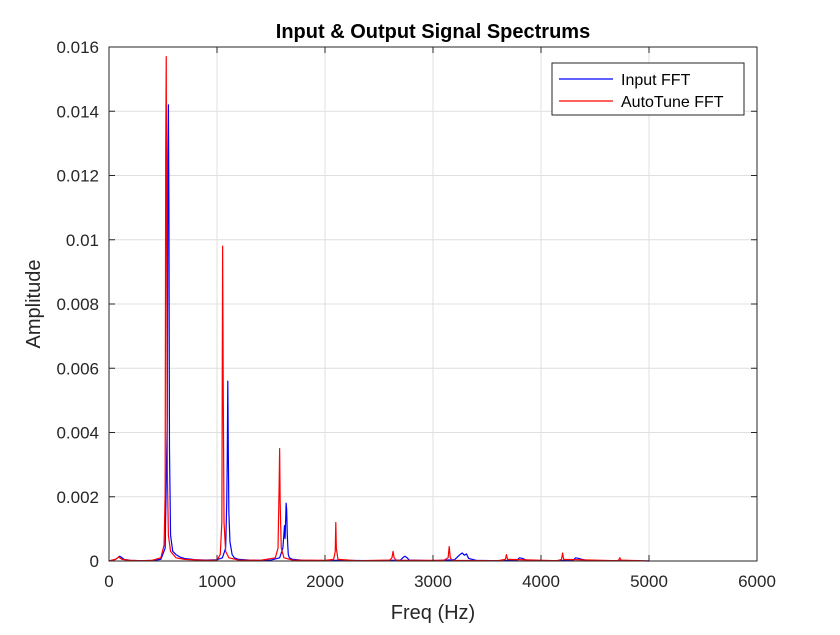  Describe the element at coordinates (433, 581) in the screenshot. I see `x-tick-label: 3000` at that location.